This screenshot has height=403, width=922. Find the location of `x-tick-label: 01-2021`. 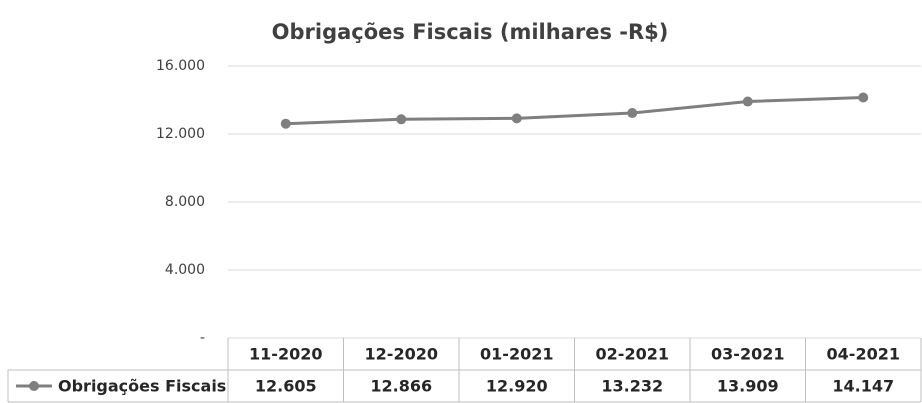

x-tick-label: 01-2021 is located at coordinates (516, 354).